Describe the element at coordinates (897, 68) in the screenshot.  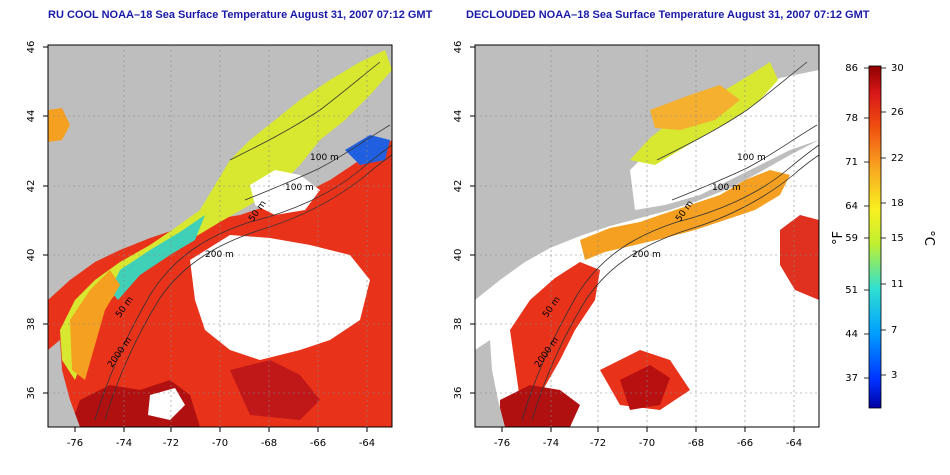
I see `celsius-tick: 30` at that location.